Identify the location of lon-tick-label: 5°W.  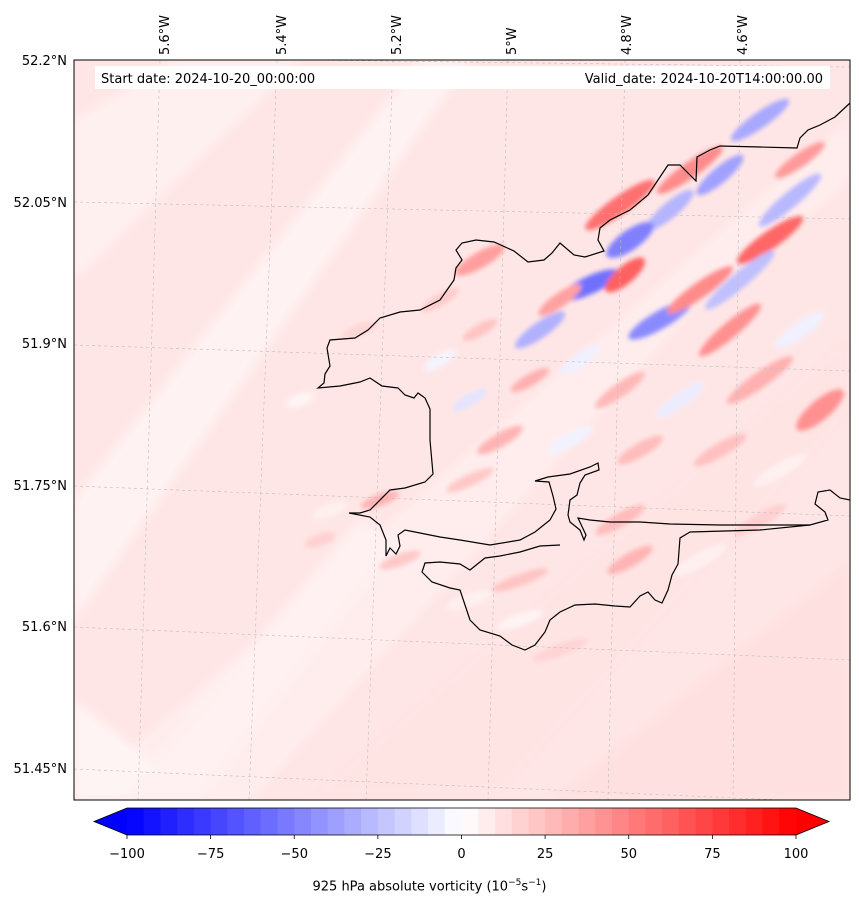
(512, 41).